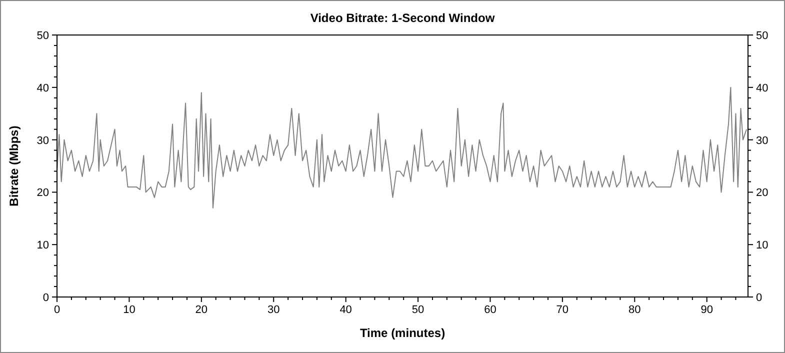 The height and width of the screenshot is (353, 785). What do you see at coordinates (562, 310) in the screenshot?
I see `x-tick-label: 70` at bounding box center [562, 310].